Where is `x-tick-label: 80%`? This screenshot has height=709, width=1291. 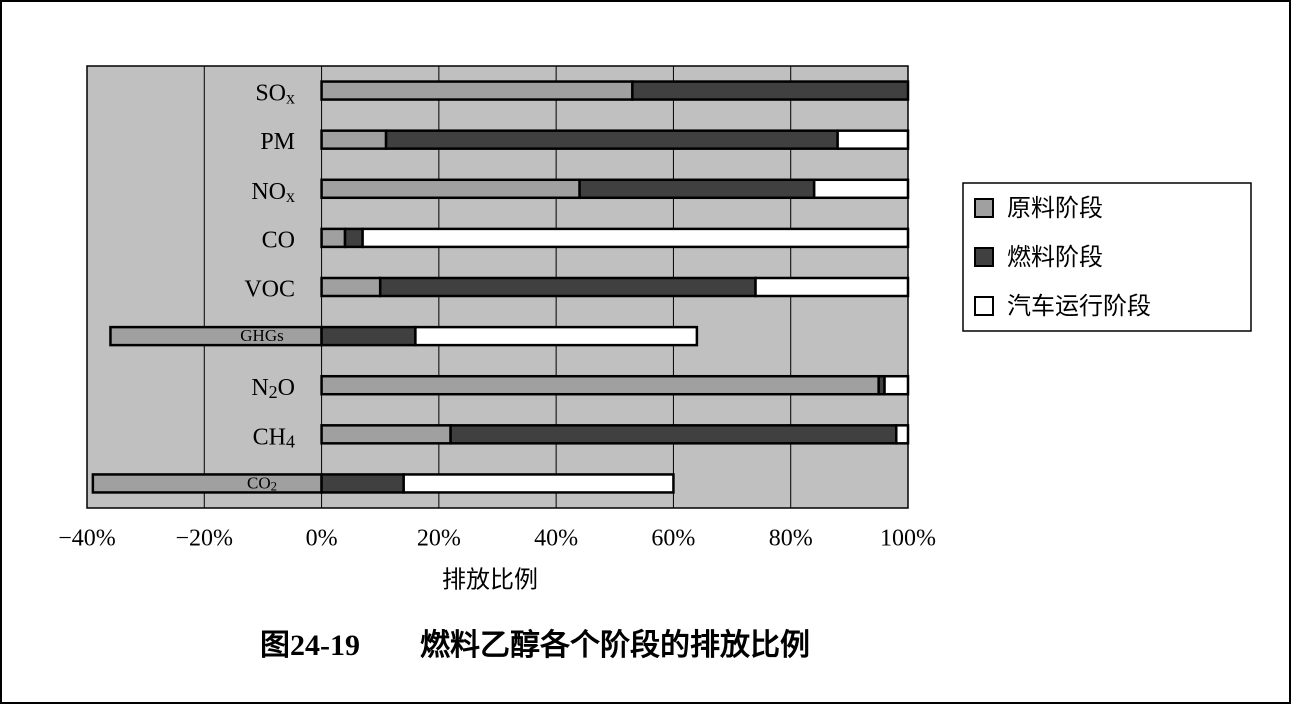 x-tick-label: 80% is located at coordinates (791, 539).